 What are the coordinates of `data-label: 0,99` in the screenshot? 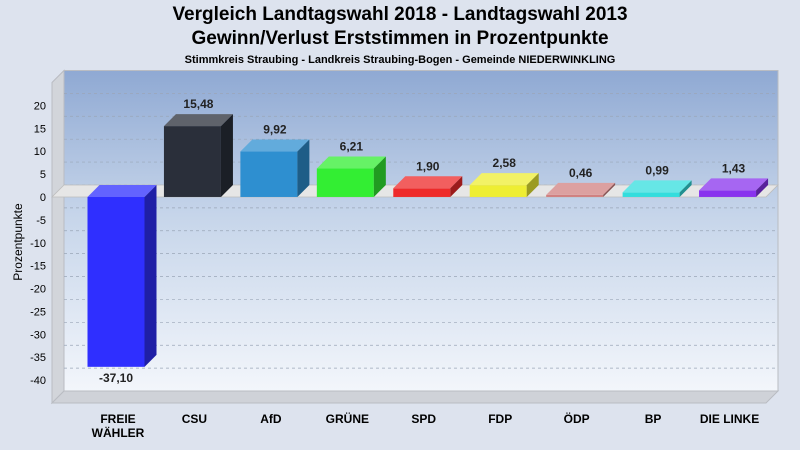 It's located at (657, 170).